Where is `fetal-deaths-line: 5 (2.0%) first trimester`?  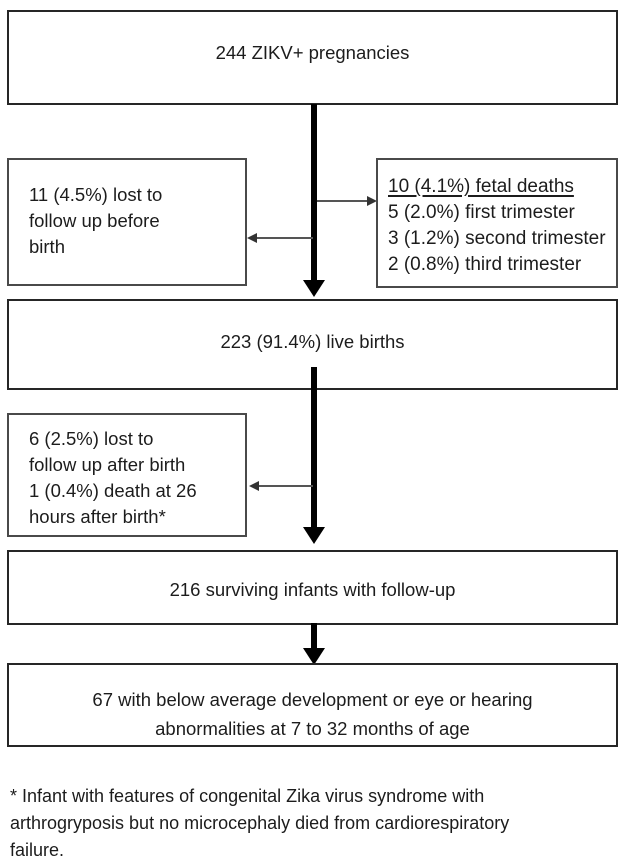 fetal-deaths-line: 5 (2.0%) first trimester is located at coordinates (481, 212).